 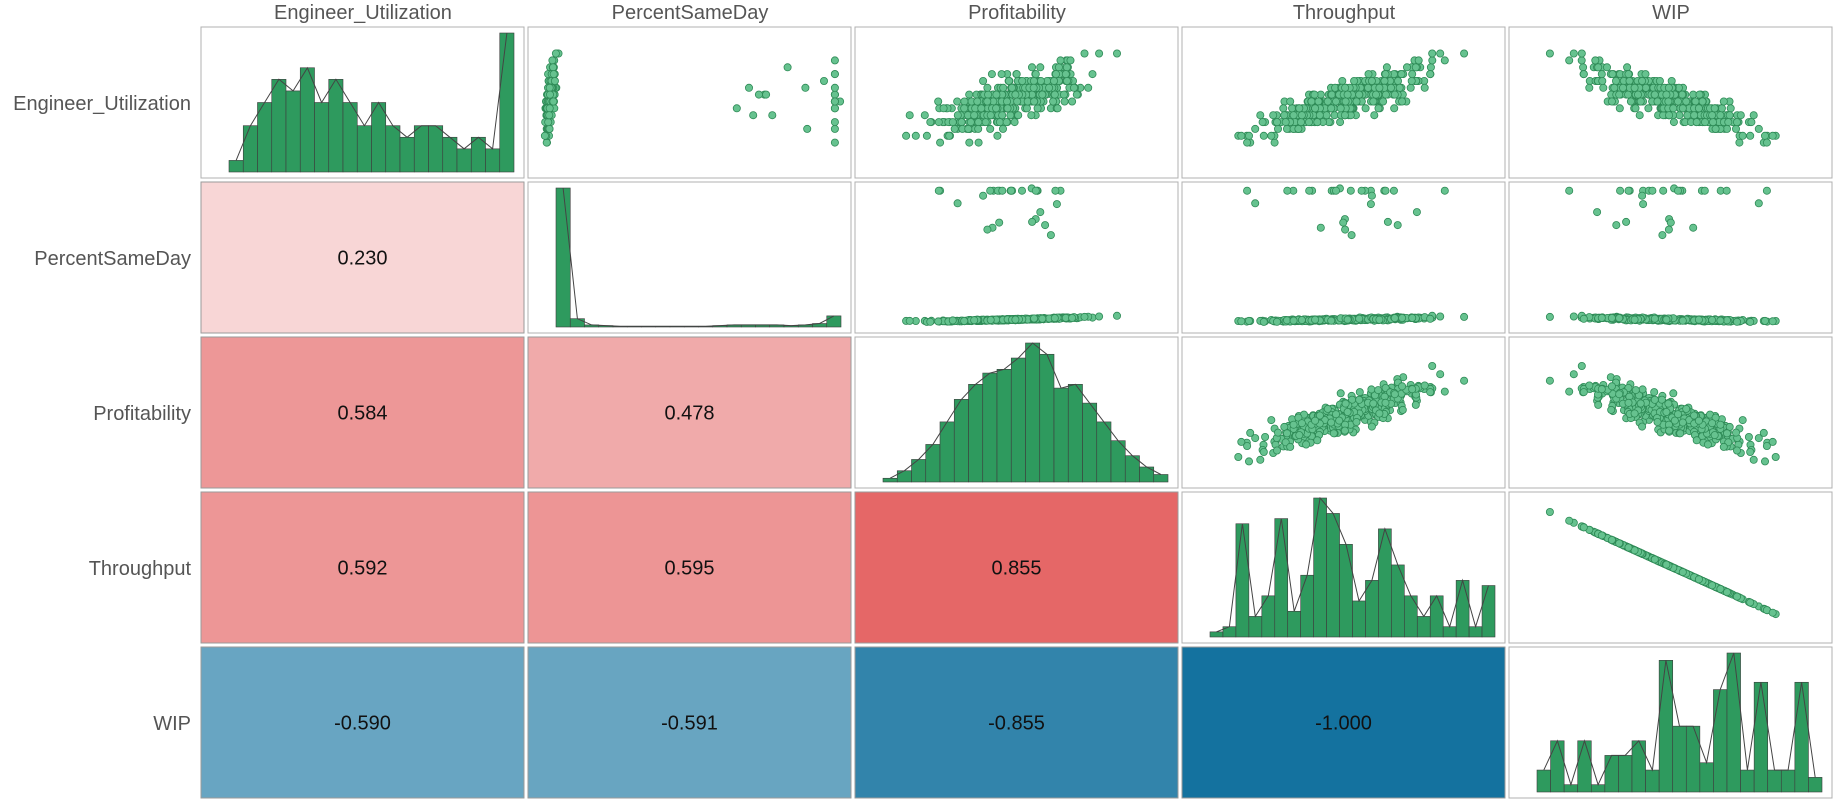 I want to click on col-label-engineer-utilization: Engineer_Utilization, so click(x=363, y=13).